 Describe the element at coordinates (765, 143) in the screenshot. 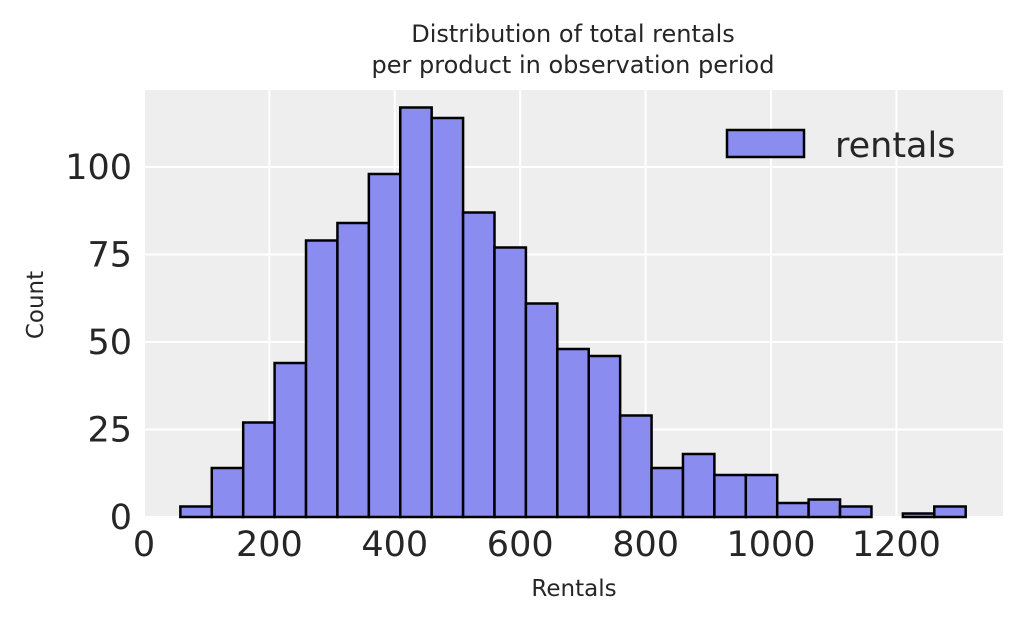

I see `legend-swatch` at that location.